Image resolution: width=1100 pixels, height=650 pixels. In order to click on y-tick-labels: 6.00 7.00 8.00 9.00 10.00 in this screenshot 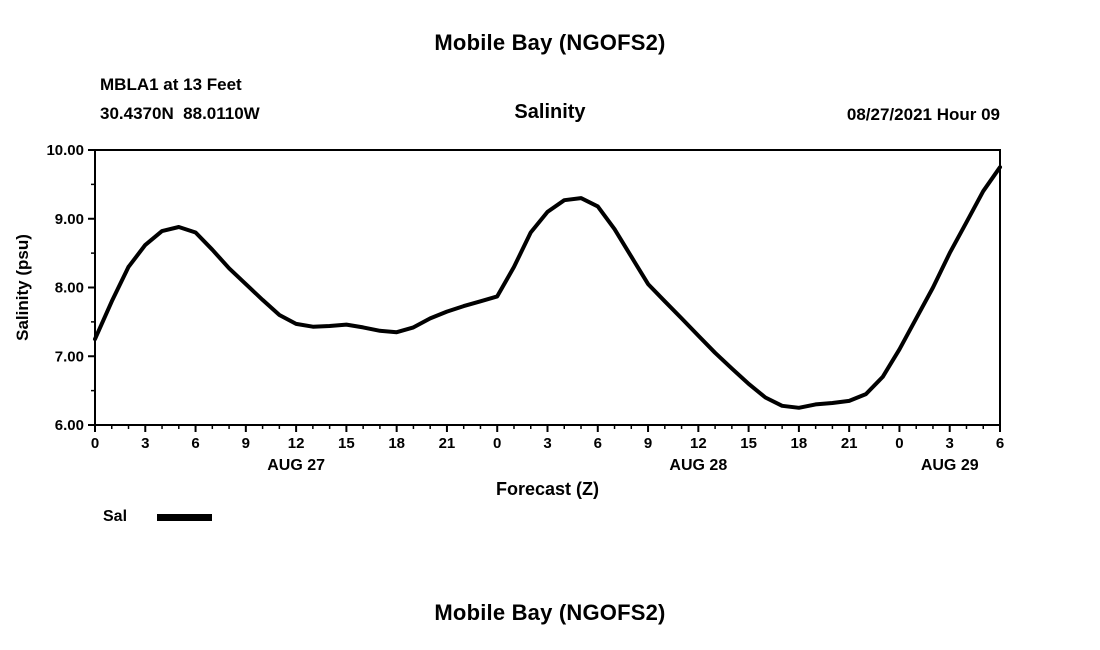, I will do `click(65, 288)`.